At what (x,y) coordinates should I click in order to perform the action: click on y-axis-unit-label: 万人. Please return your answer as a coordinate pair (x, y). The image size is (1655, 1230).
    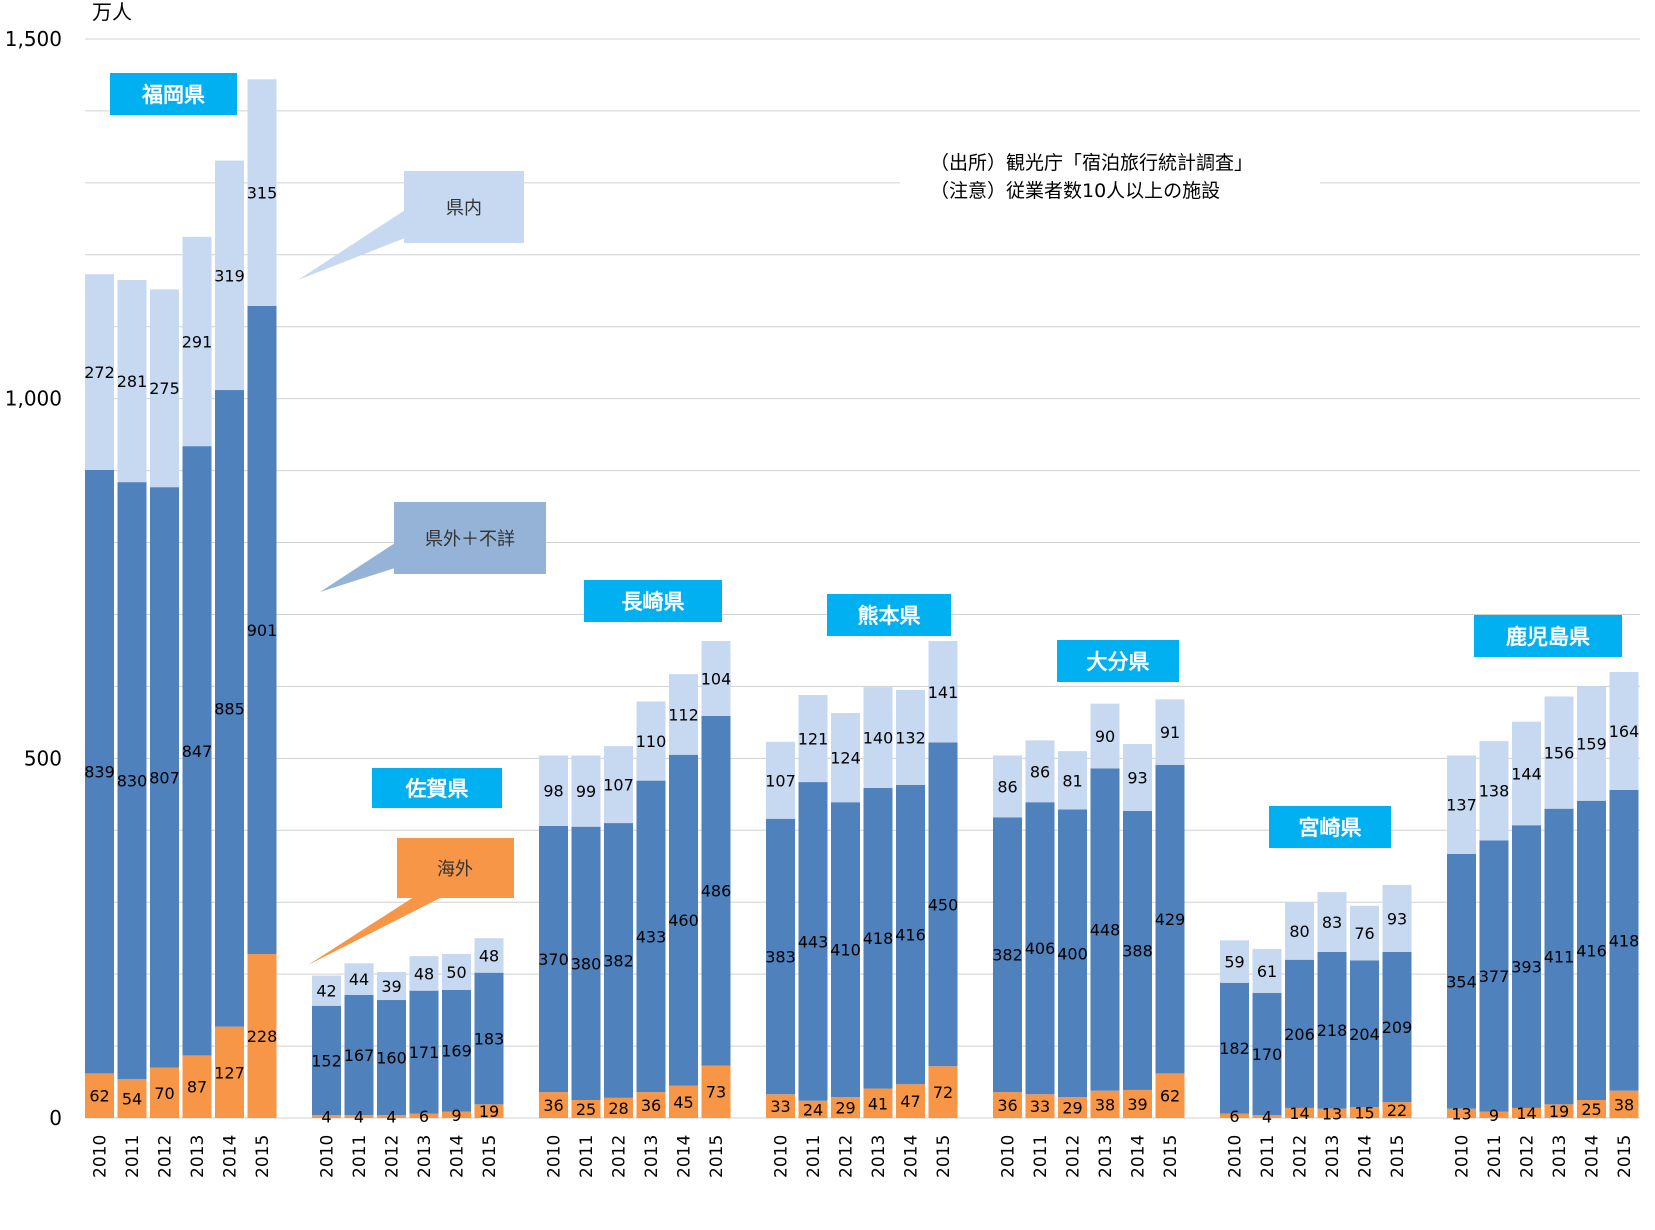
    Looking at the image, I should click on (112, 12).